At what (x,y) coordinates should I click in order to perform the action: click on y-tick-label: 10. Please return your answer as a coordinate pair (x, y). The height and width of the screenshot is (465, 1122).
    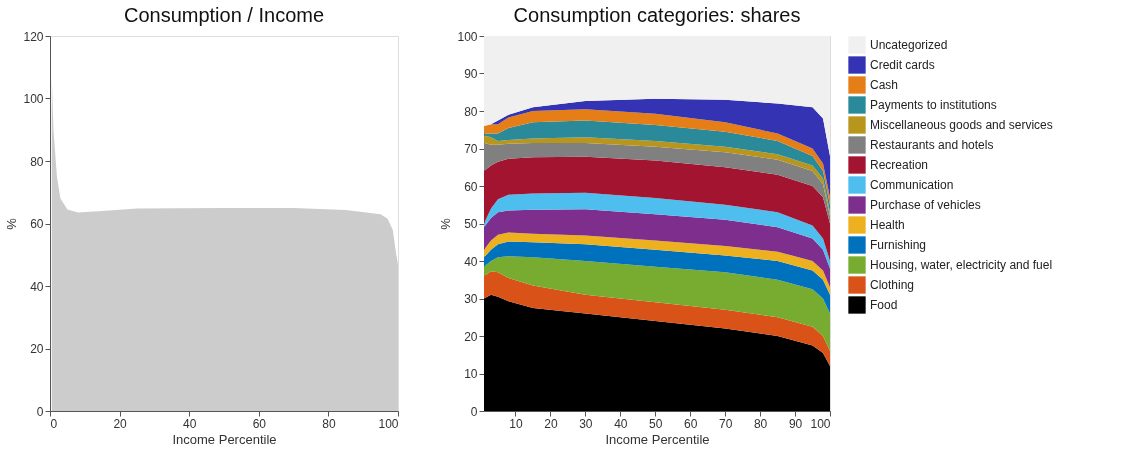
    Looking at the image, I should click on (471, 374).